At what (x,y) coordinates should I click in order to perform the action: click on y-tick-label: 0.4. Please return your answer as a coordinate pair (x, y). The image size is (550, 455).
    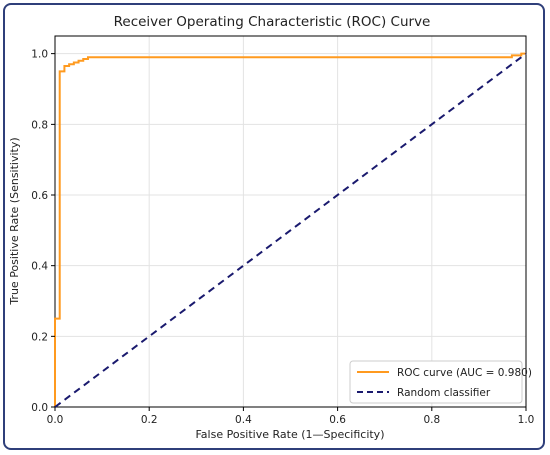
    Looking at the image, I should click on (39, 267).